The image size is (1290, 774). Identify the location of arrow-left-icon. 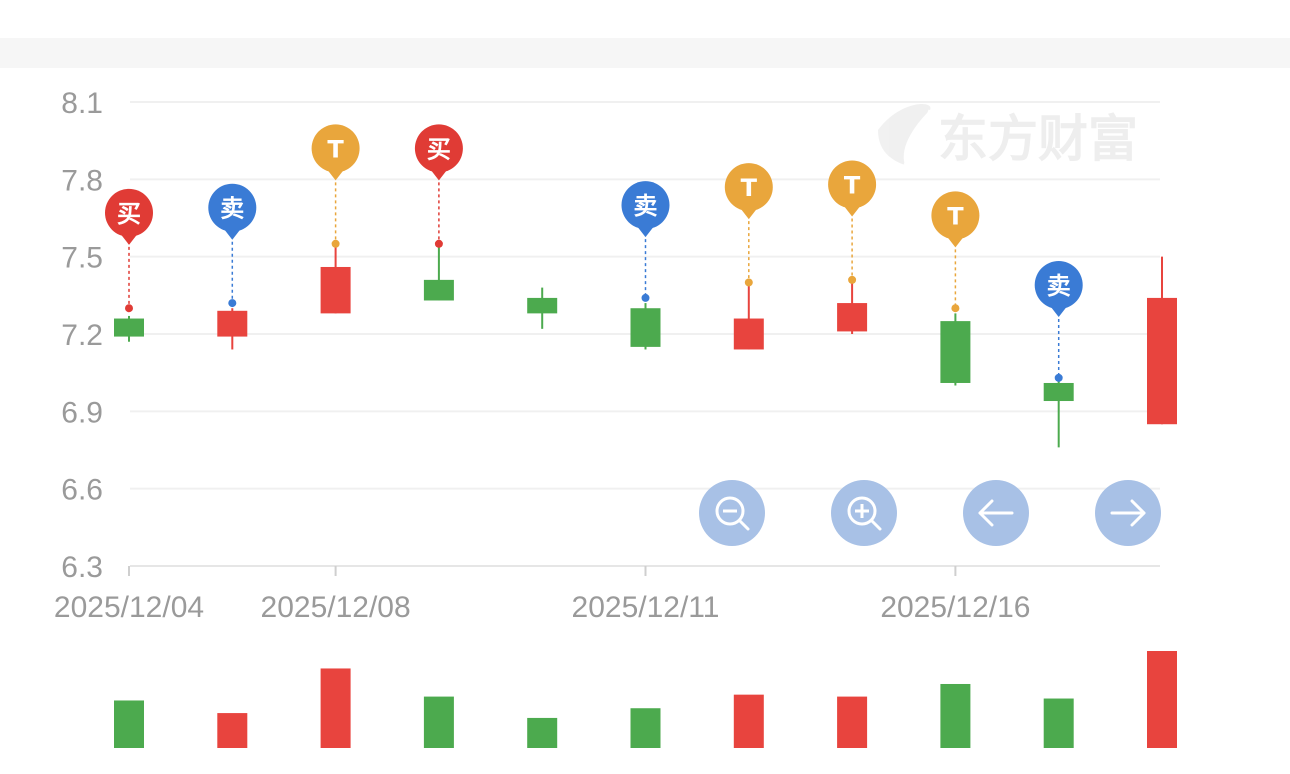
(996, 513).